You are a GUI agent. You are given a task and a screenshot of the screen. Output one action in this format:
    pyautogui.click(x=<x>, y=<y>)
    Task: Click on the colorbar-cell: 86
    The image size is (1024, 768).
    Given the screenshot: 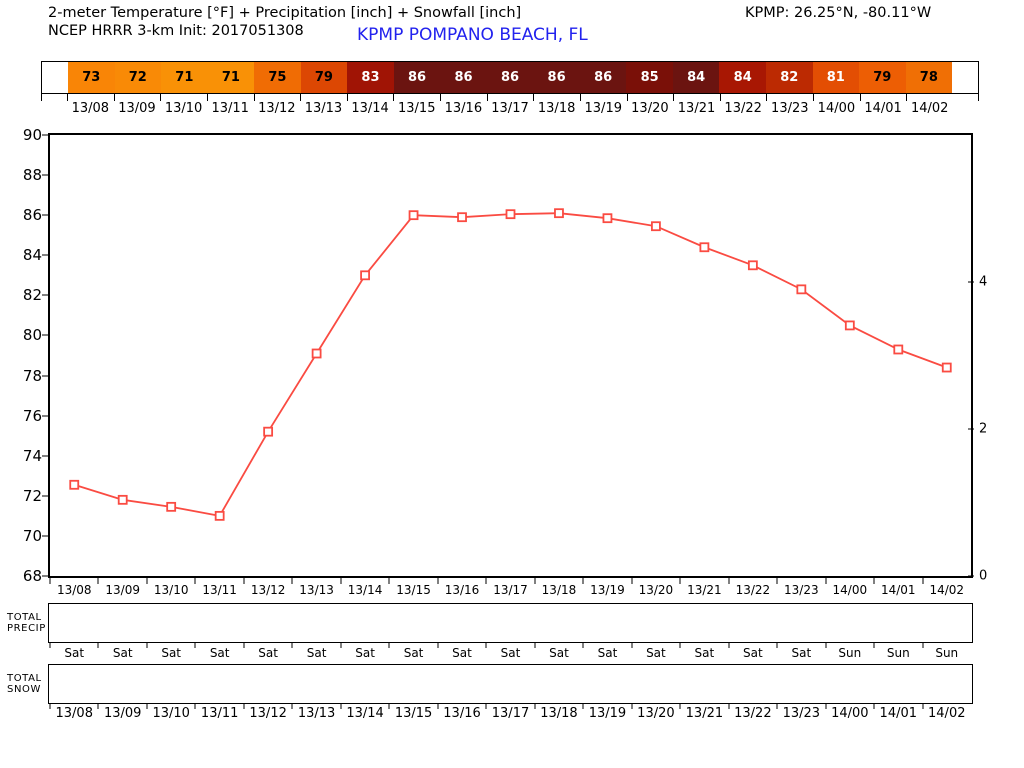 What is the action you would take?
    pyautogui.click(x=556, y=77)
    